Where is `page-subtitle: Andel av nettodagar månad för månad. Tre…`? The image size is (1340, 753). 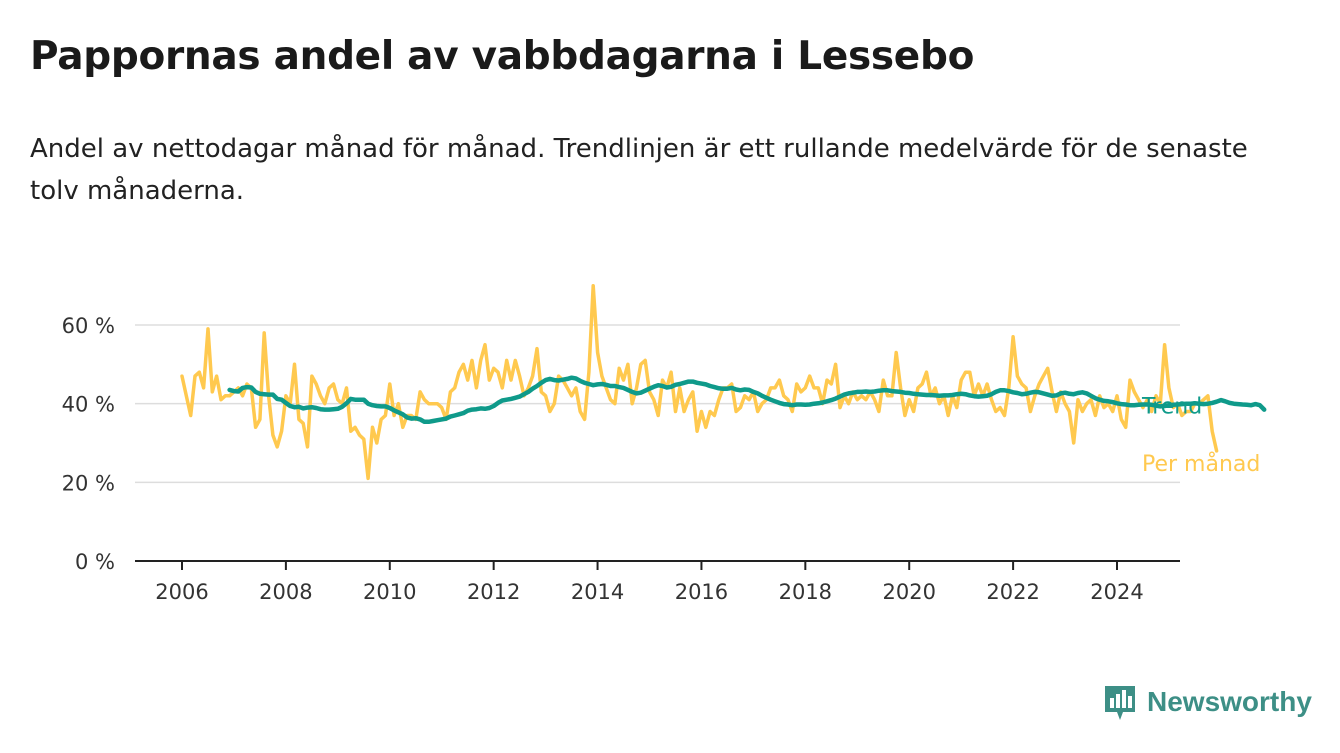 page-subtitle: Andel av nettodagar månad för månad. Tre… is located at coordinates (639, 170).